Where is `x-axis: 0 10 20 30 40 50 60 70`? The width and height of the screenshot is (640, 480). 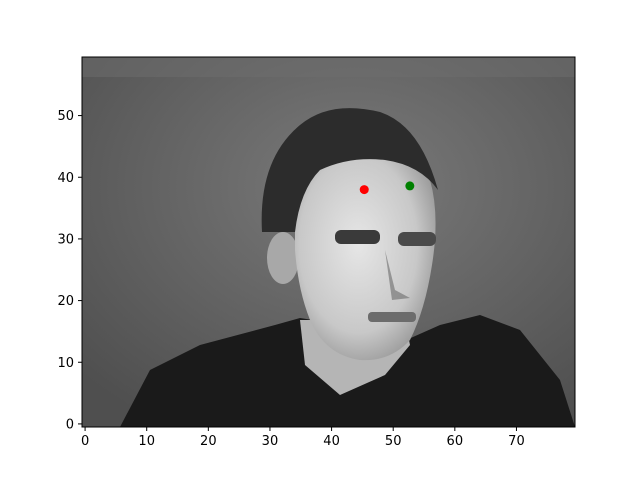 x-axis: 0 10 20 30 40 50 60 70 is located at coordinates (303, 438).